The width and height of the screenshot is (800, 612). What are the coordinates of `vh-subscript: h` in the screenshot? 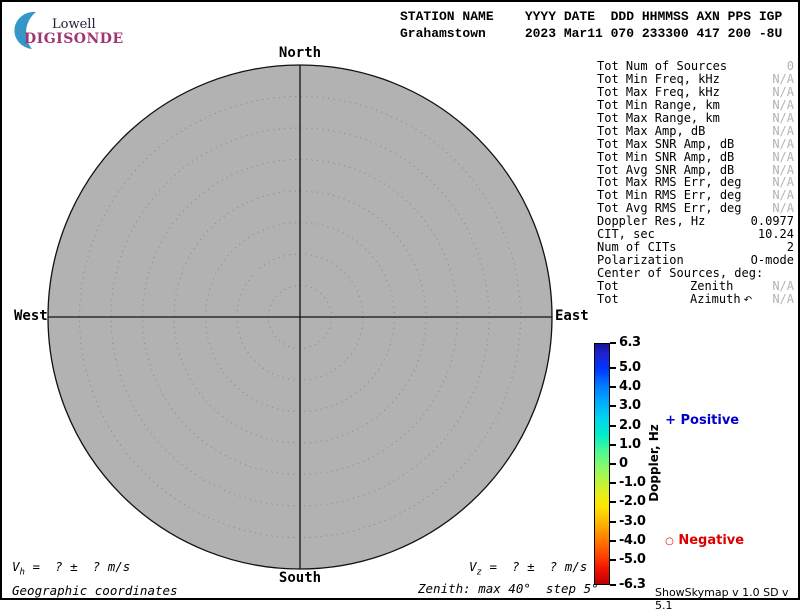 It's located at (22, 572).